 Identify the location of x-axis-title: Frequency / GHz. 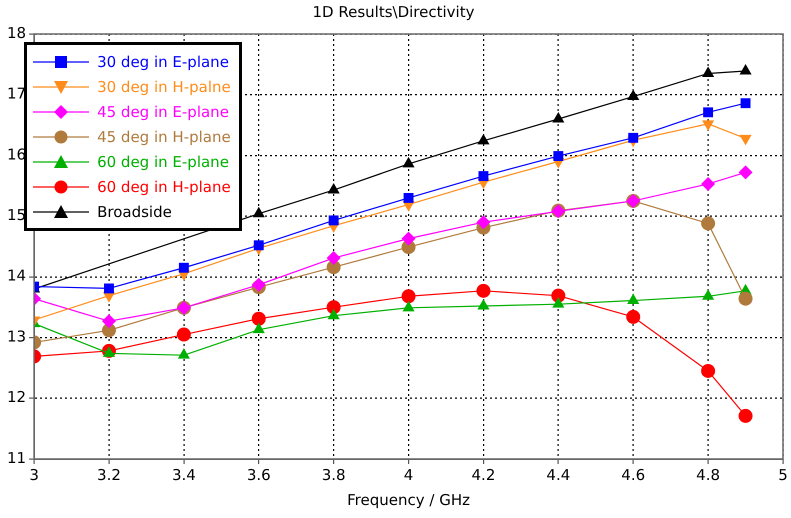
(408, 499).